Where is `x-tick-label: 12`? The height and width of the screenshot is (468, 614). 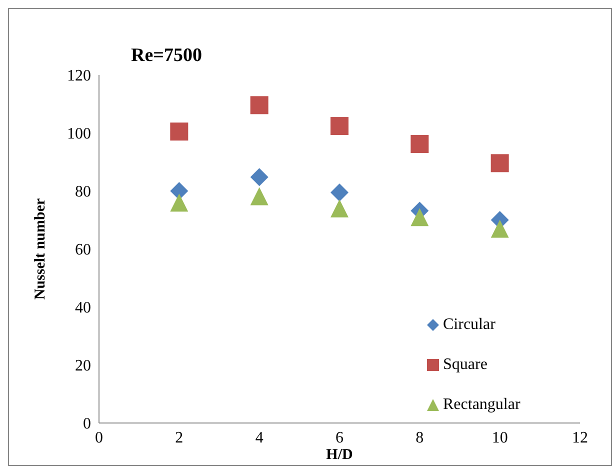 x-tick-label: 12 is located at coordinates (580, 437).